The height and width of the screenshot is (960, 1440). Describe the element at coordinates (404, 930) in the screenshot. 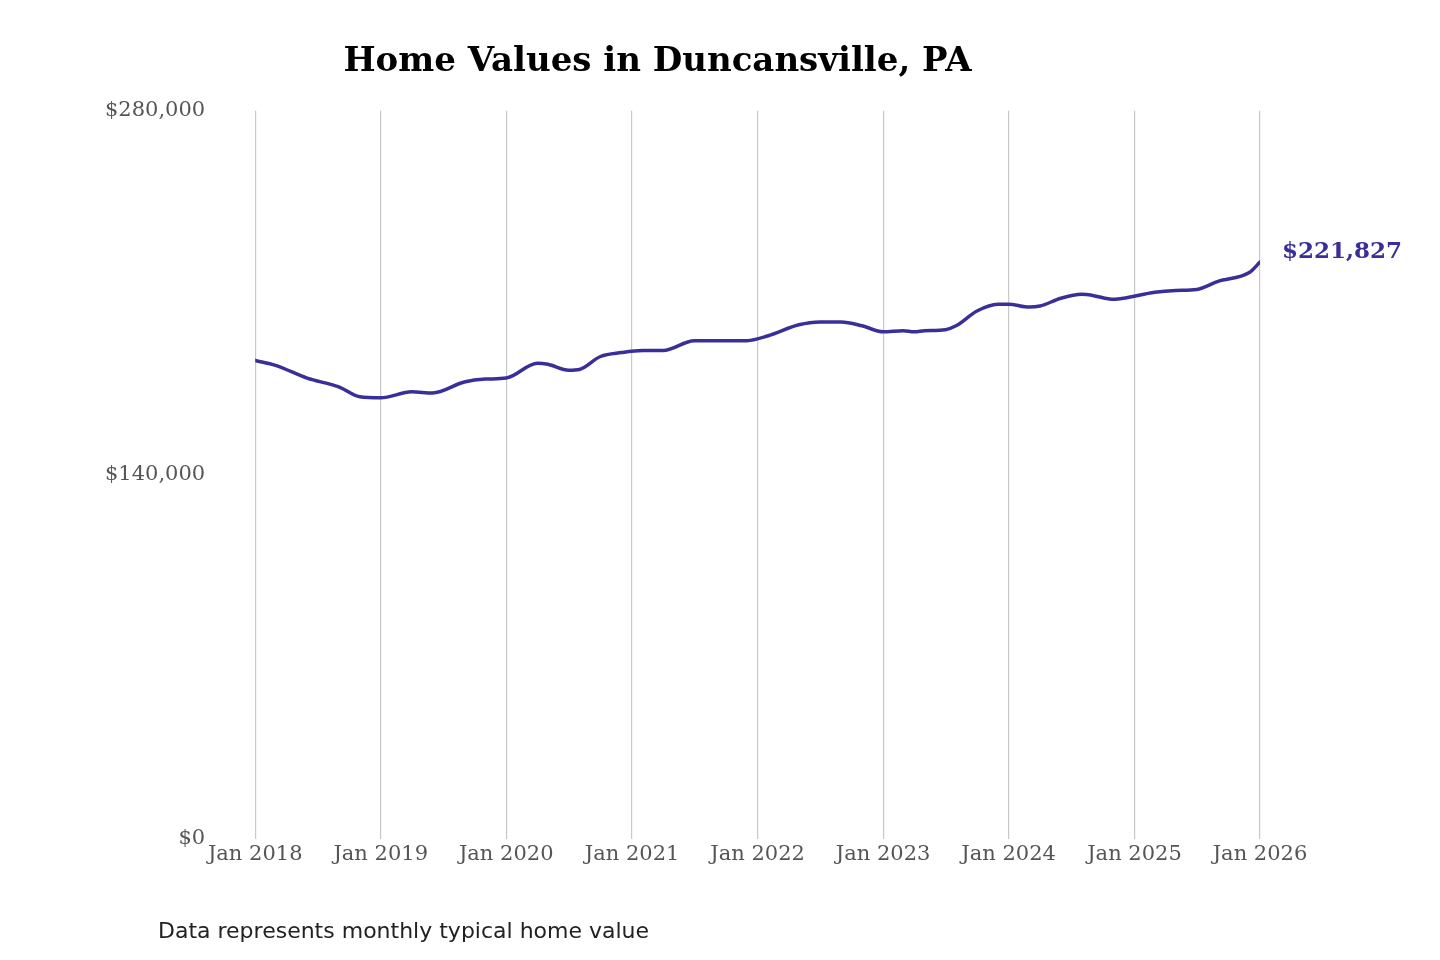

I see `text: Data represents monthly typical home value` at that location.